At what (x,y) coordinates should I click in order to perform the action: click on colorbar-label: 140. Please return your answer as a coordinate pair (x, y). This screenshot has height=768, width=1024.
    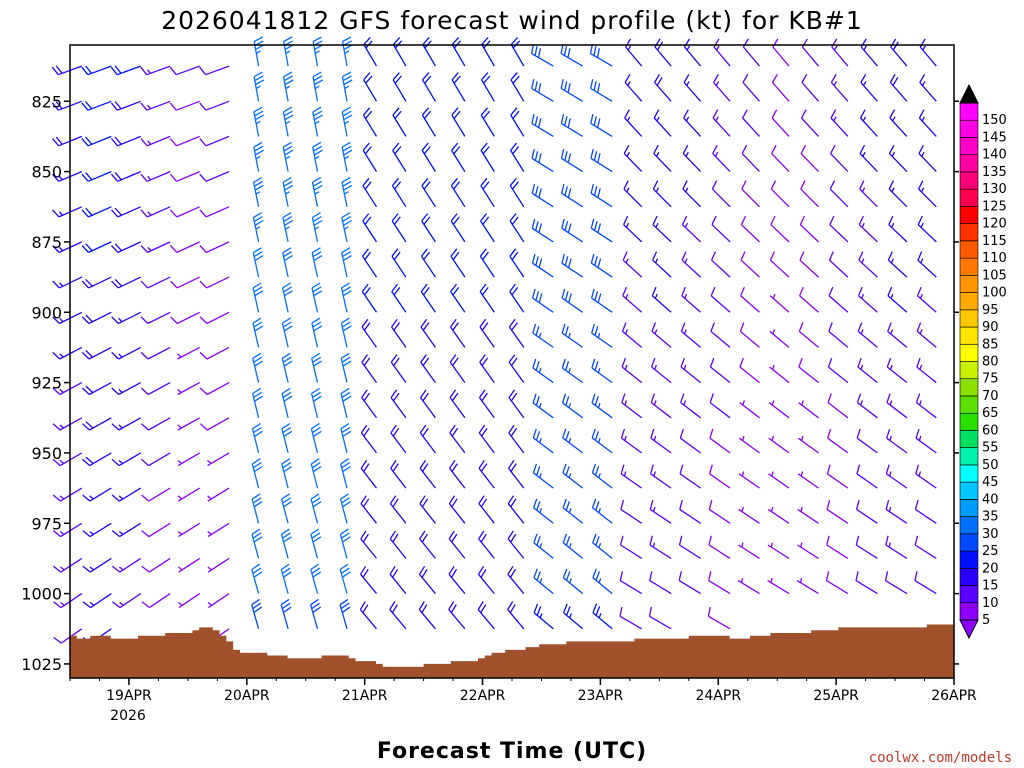
    Looking at the image, I should click on (994, 155).